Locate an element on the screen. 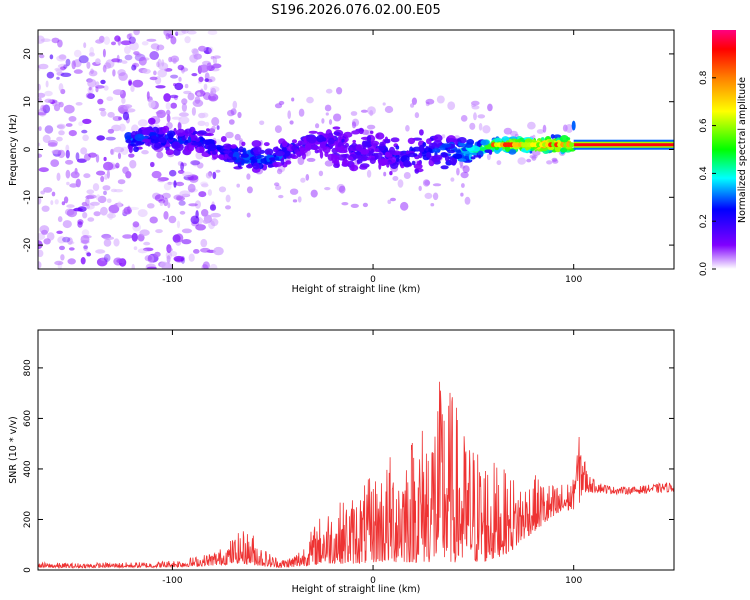  colorbar-tick-label: 0.4 is located at coordinates (704, 173).